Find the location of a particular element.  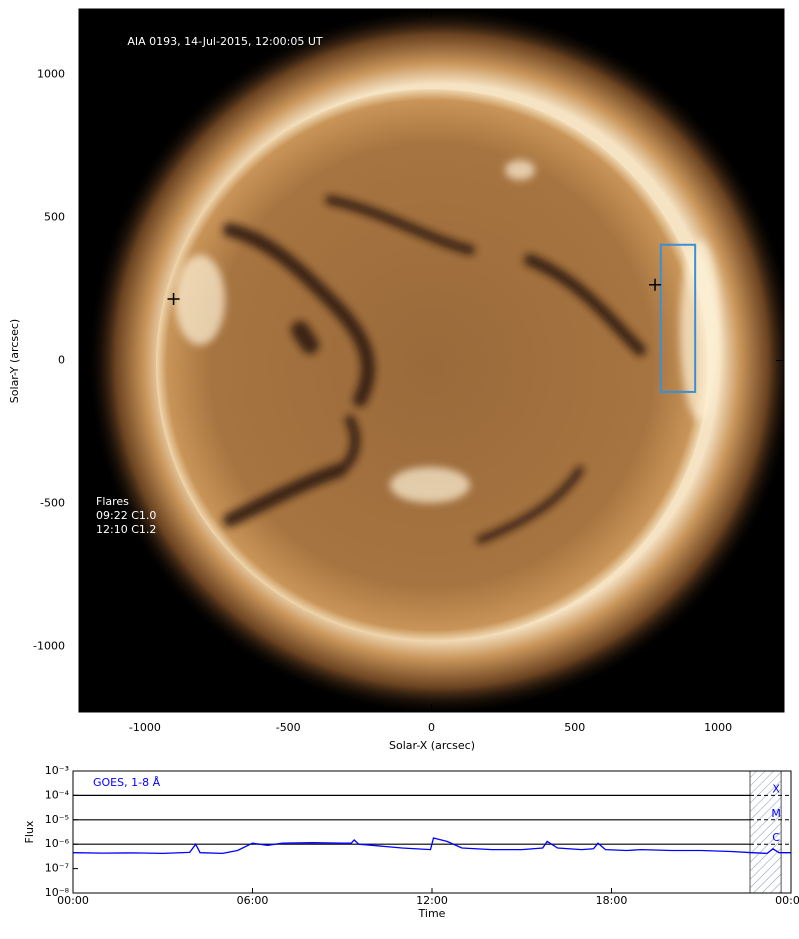

y-tick-label: 0 is located at coordinates (61, 360).